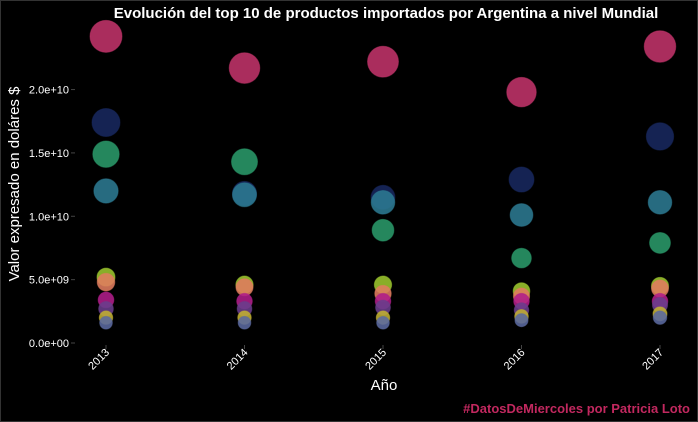 The image size is (698, 422). I want to click on y-tick-label: 2.0e+10, so click(49, 91).